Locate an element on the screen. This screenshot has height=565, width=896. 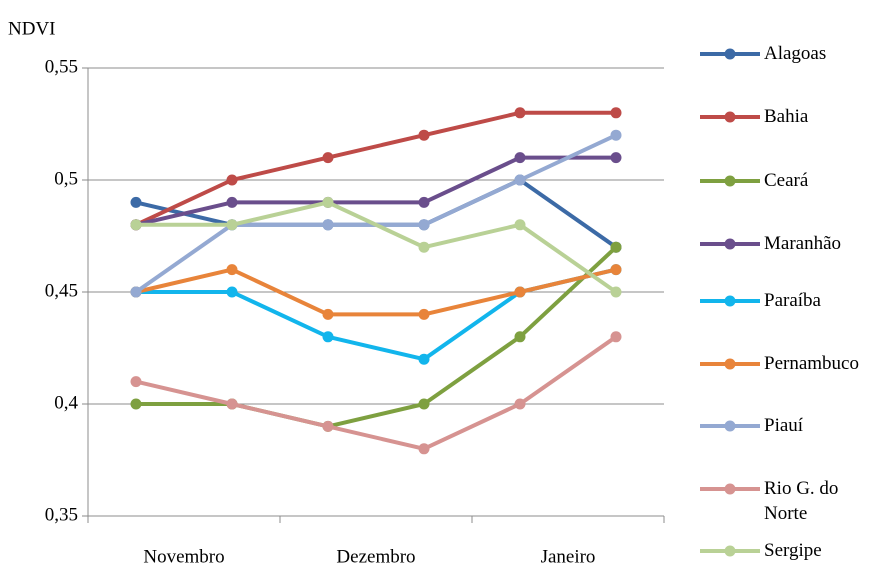
y-tick-label: 0,45 is located at coordinates (61, 290).